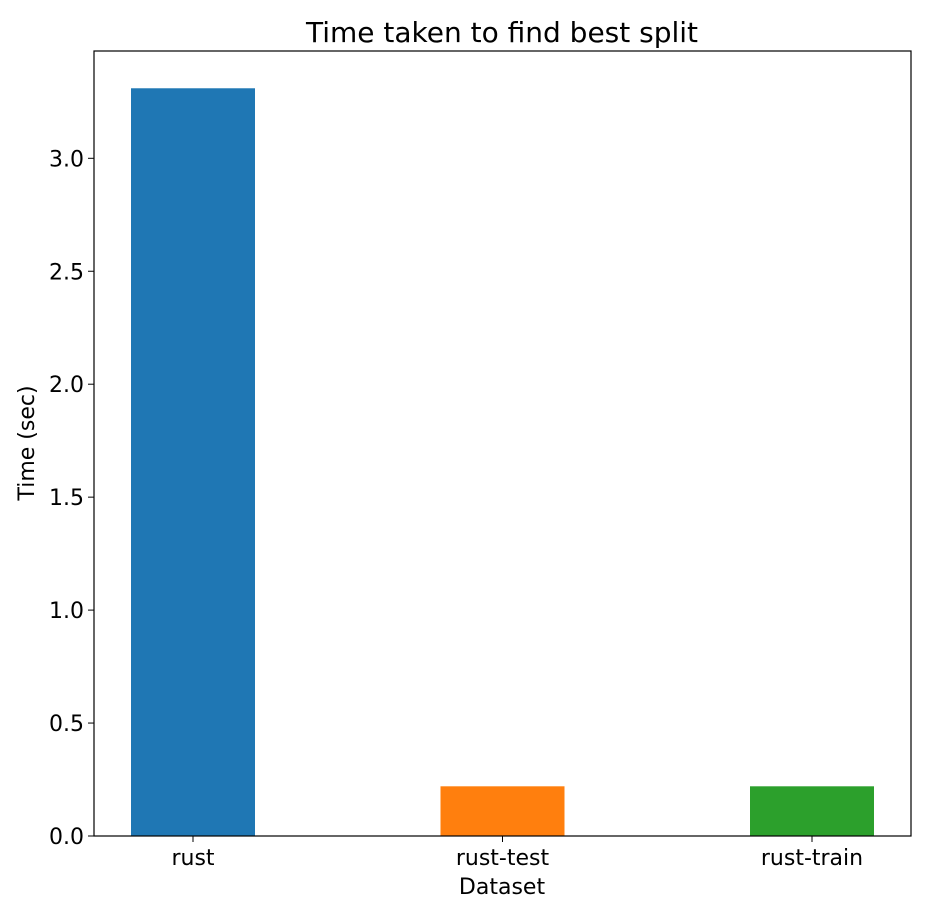  What do you see at coordinates (27, 443) in the screenshot?
I see `y-axis-label: Time (sec)` at bounding box center [27, 443].